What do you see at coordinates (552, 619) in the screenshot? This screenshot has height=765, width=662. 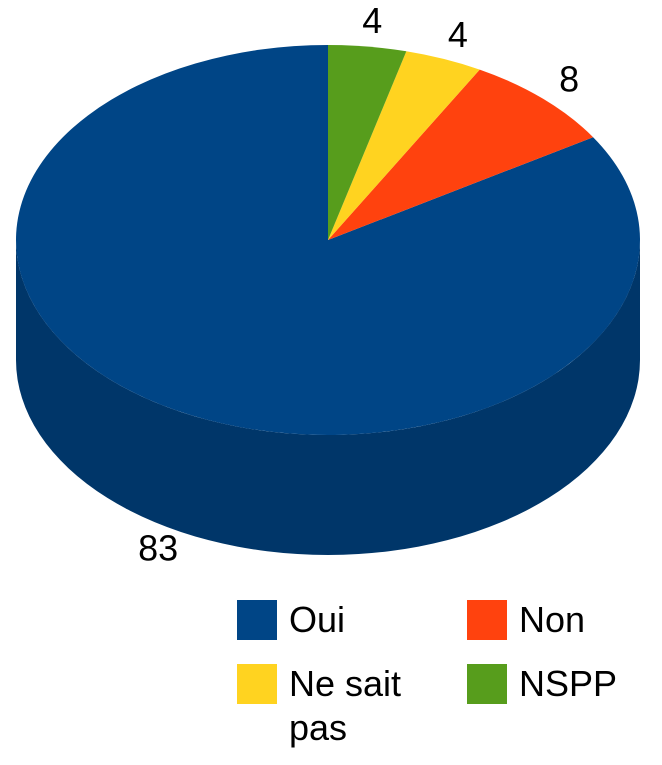 I see `legend-label: Non` at bounding box center [552, 619].